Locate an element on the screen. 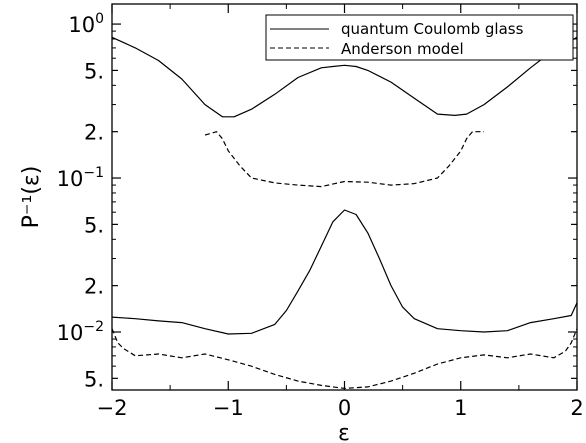 The height and width of the screenshot is (443, 586). y-tick-label: 10⁻¹ is located at coordinates (80, 178).